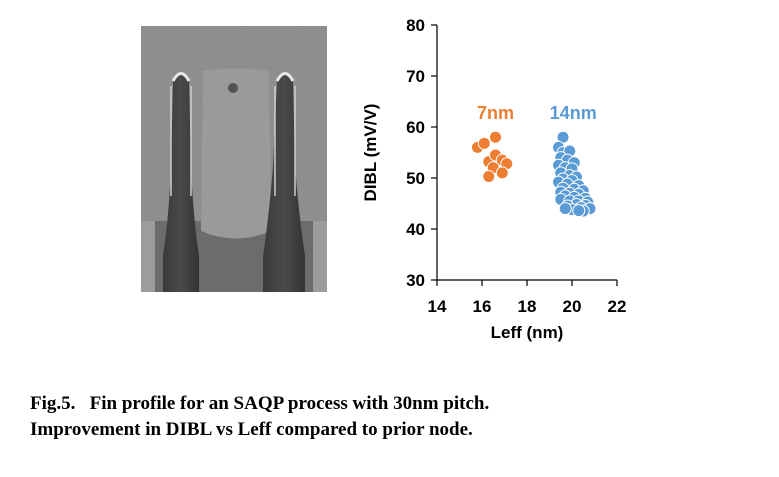  Describe the element at coordinates (415, 280) in the screenshot. I see `y-tick-label: 30` at that location.